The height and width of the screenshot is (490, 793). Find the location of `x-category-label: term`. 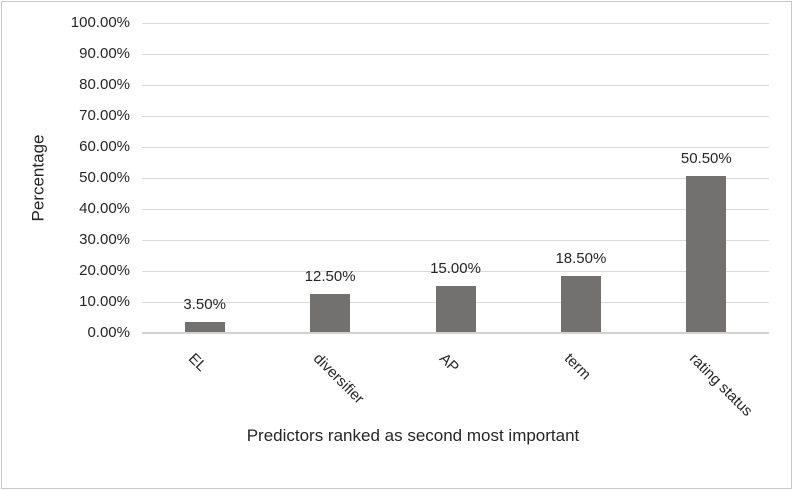

x-category-label: term is located at coordinates (577, 367).